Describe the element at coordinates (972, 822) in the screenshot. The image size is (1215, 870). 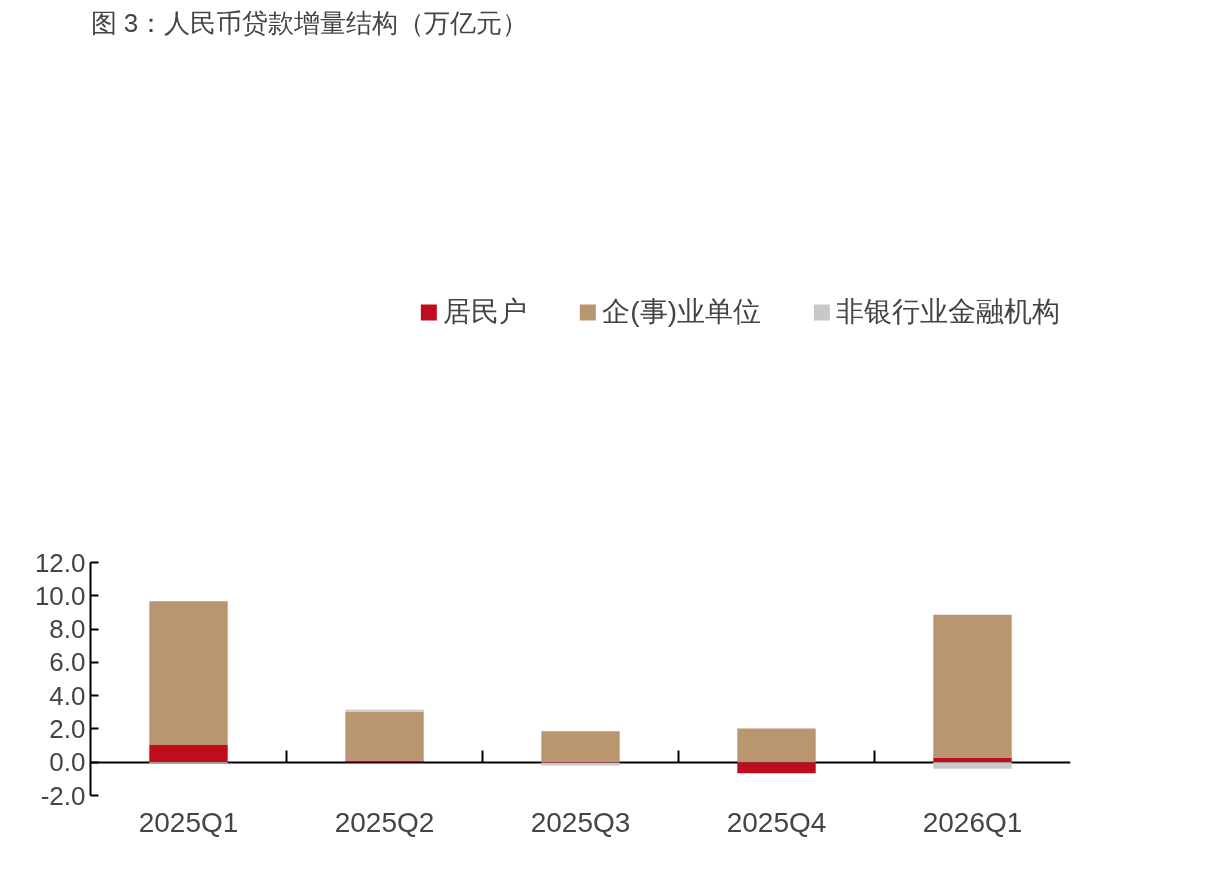
I see `x-tick-label: 2026Q1` at that location.